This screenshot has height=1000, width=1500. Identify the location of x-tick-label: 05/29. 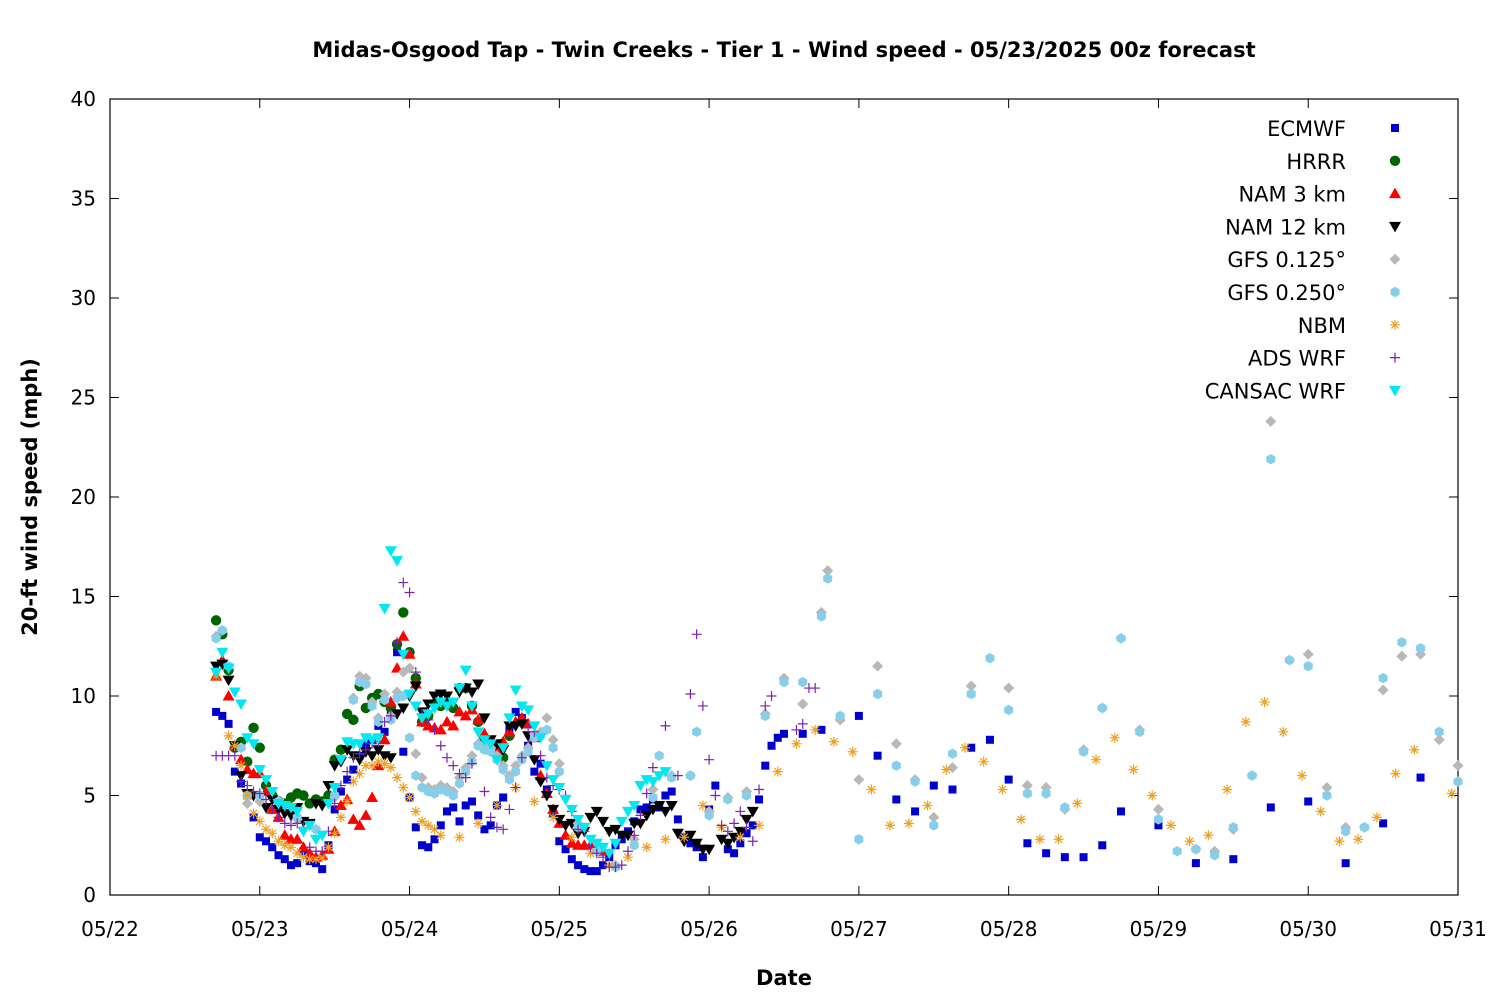
(1159, 929).